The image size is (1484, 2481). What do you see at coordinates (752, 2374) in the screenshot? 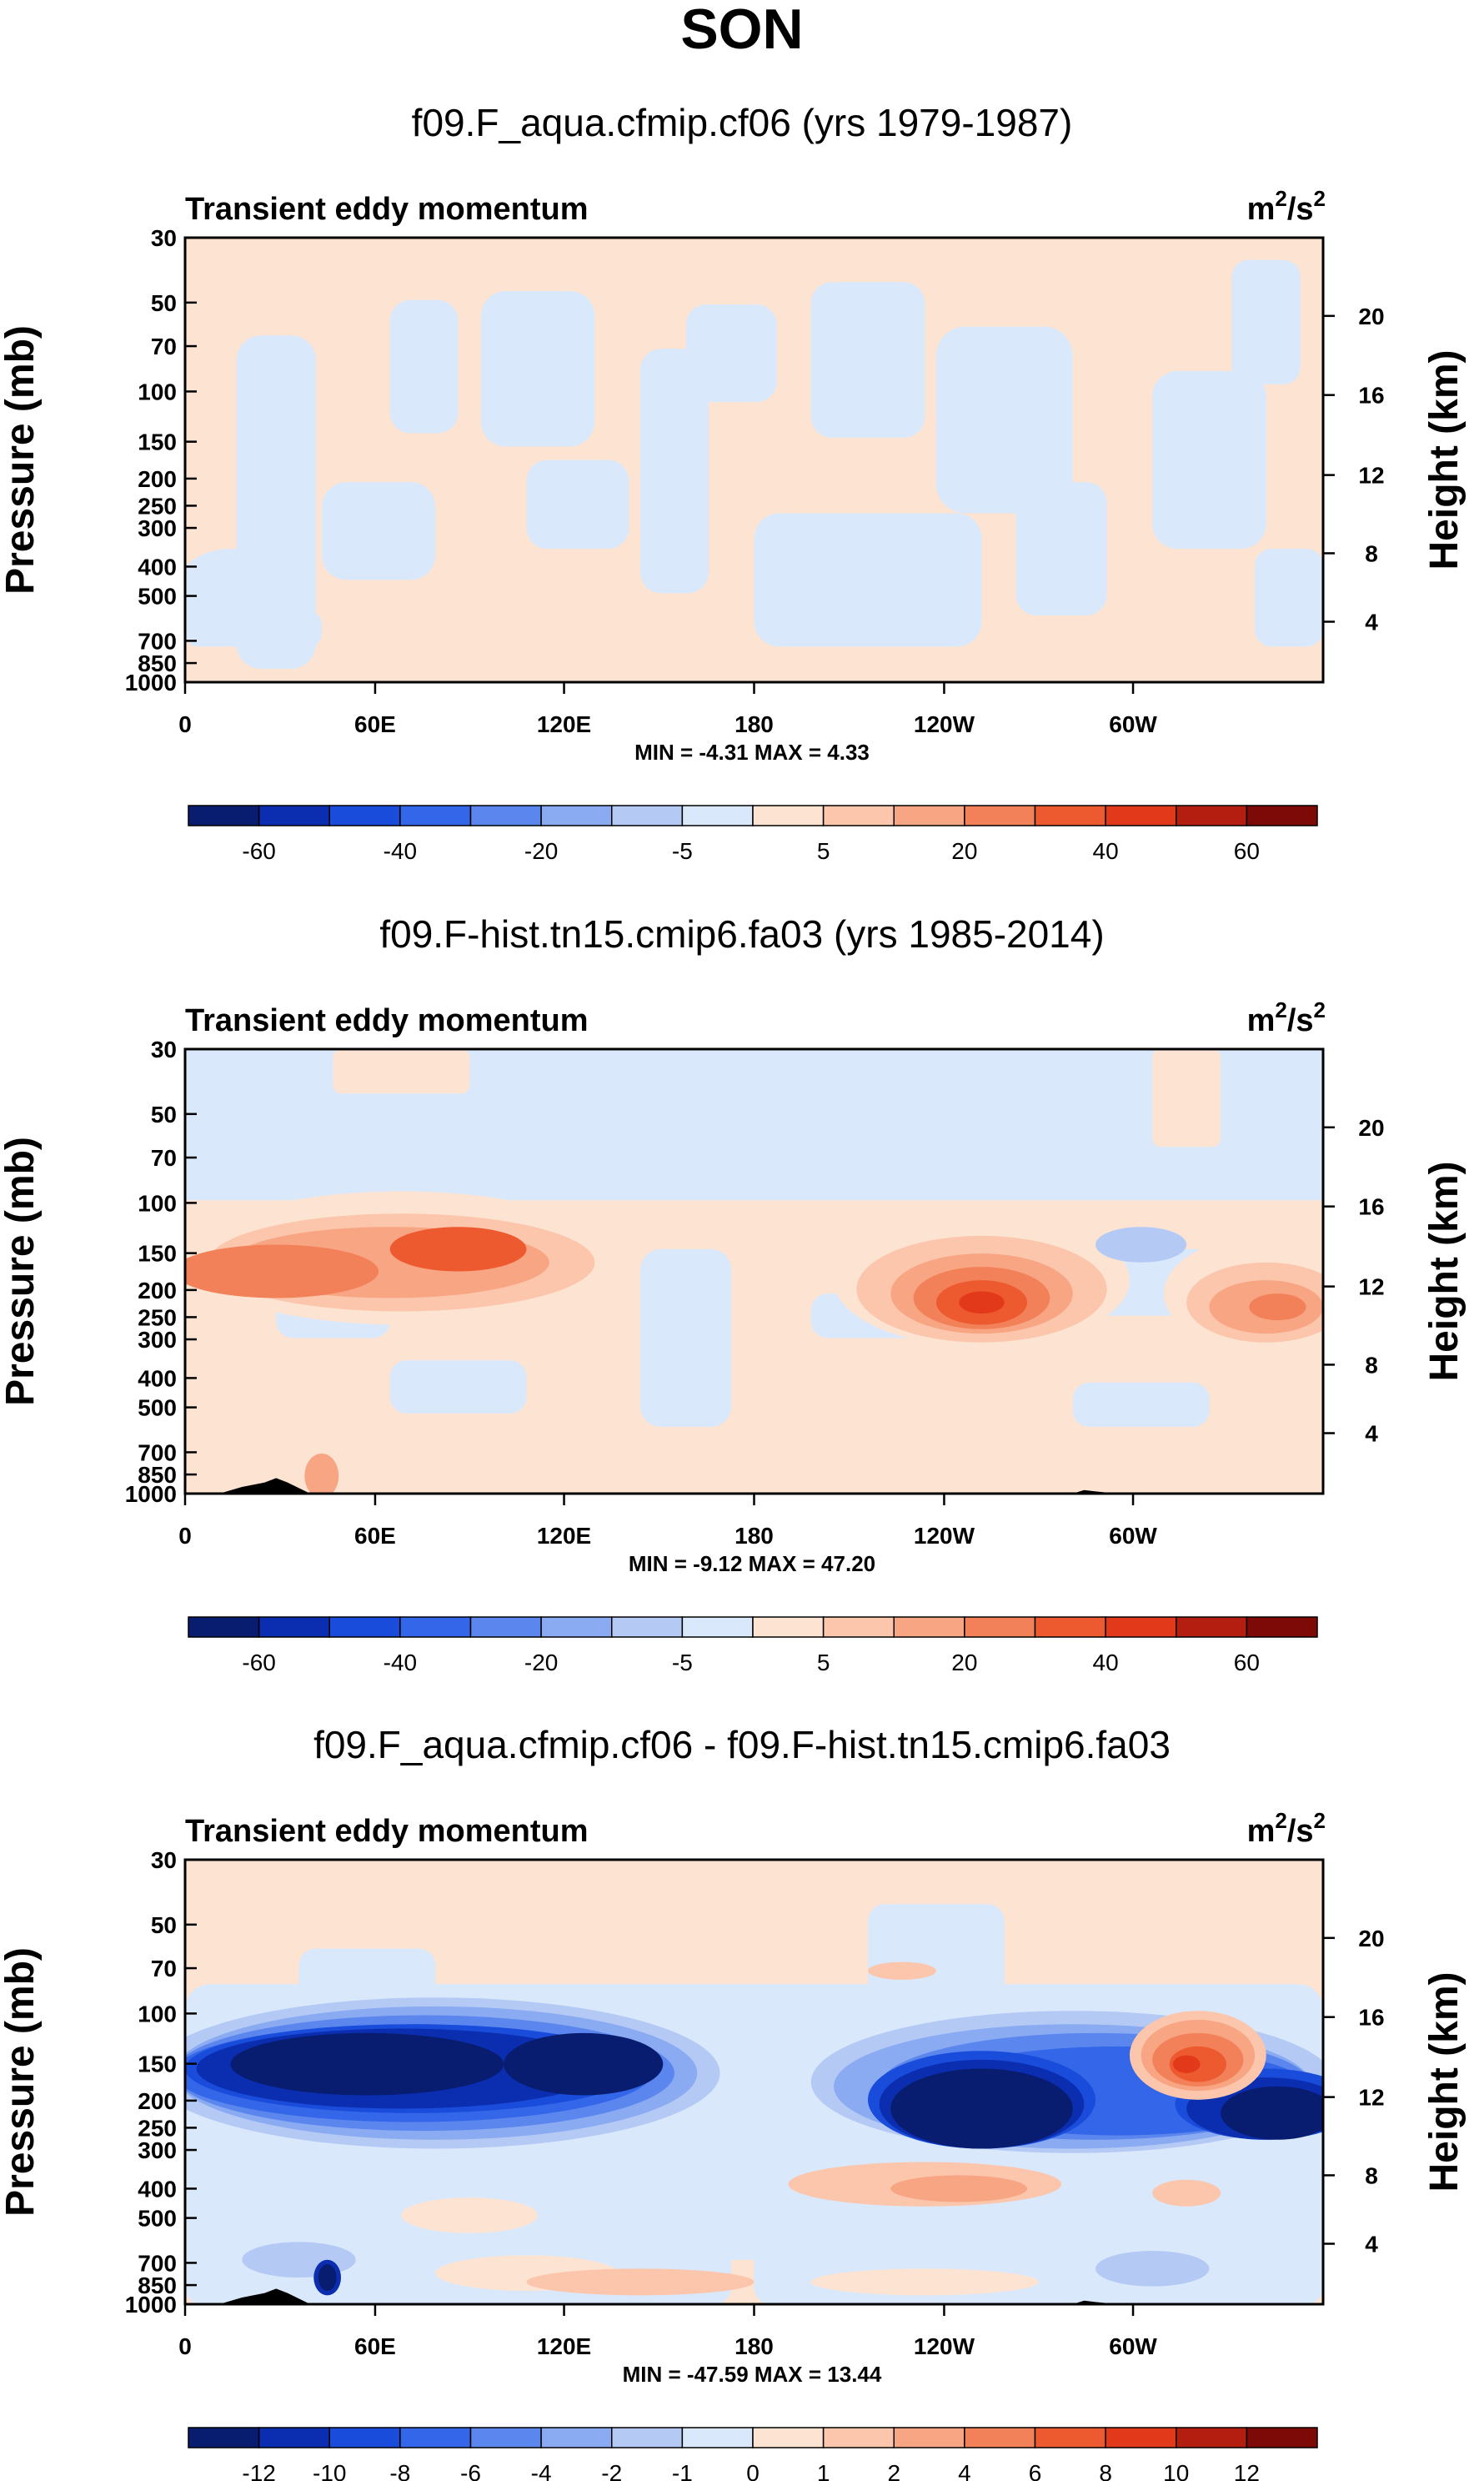
I see `stats-label: MIN = -47.59 MAX = 13.44` at bounding box center [752, 2374].